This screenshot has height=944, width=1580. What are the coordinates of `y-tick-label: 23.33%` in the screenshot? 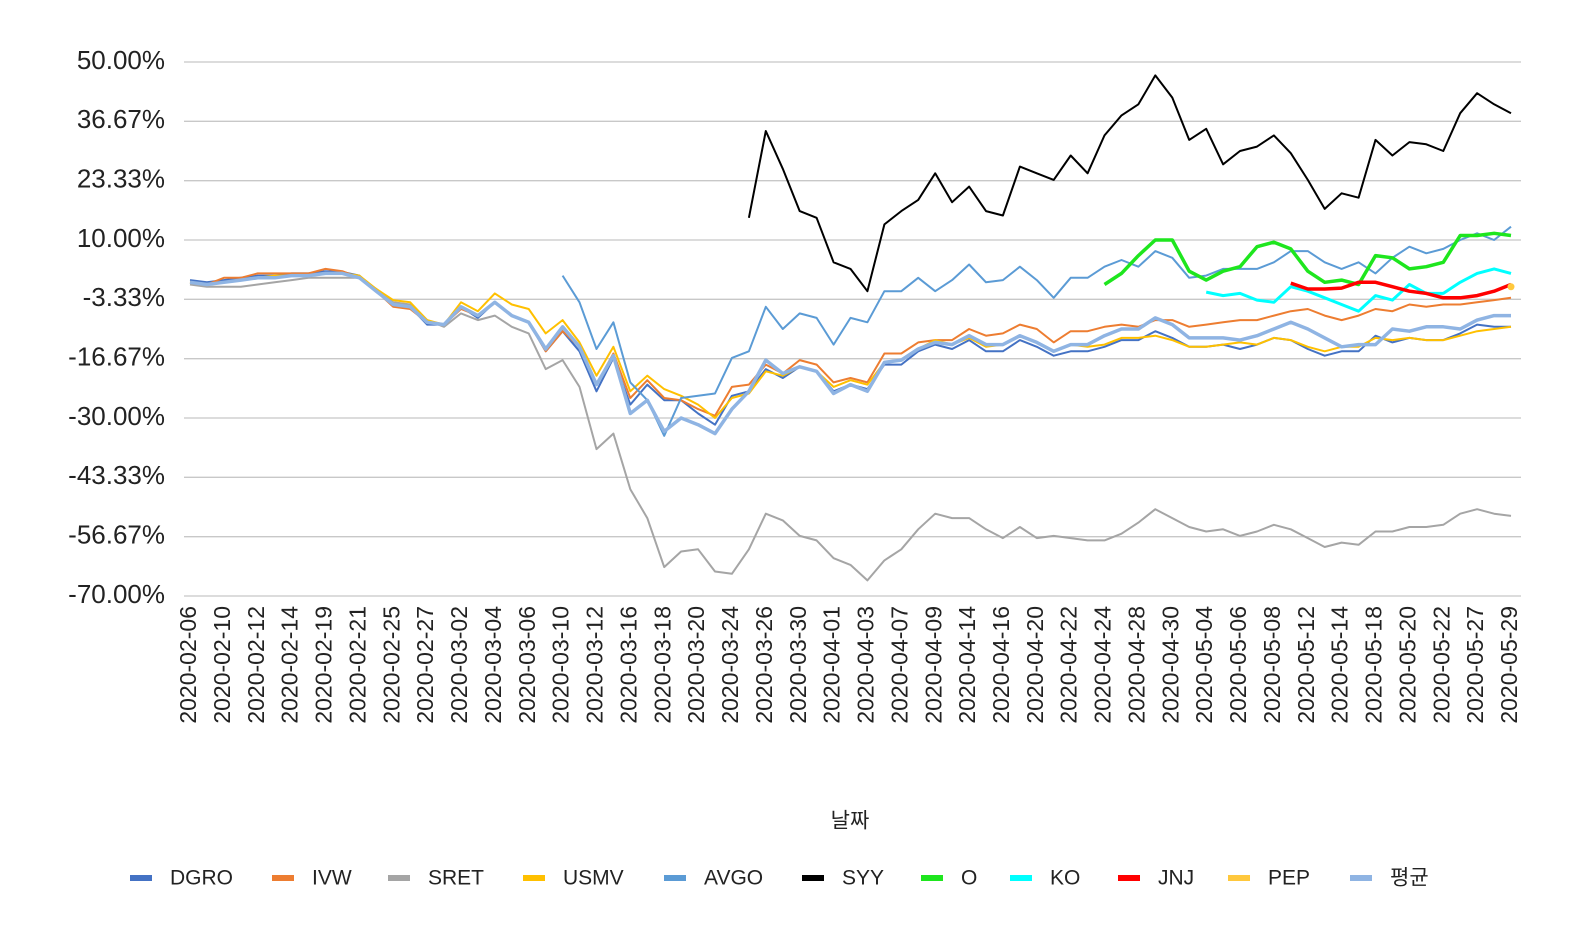 It's located at (121, 179).